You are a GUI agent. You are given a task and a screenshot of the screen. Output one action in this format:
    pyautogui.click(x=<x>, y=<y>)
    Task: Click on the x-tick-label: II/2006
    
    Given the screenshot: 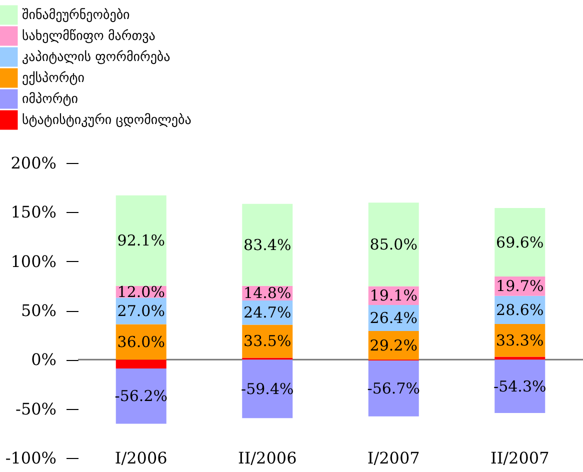 What is the action you would take?
    pyautogui.click(x=267, y=458)
    